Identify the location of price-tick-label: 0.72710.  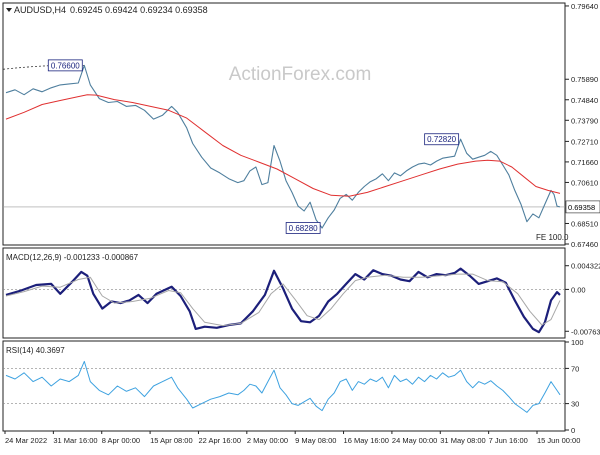
(584, 141).